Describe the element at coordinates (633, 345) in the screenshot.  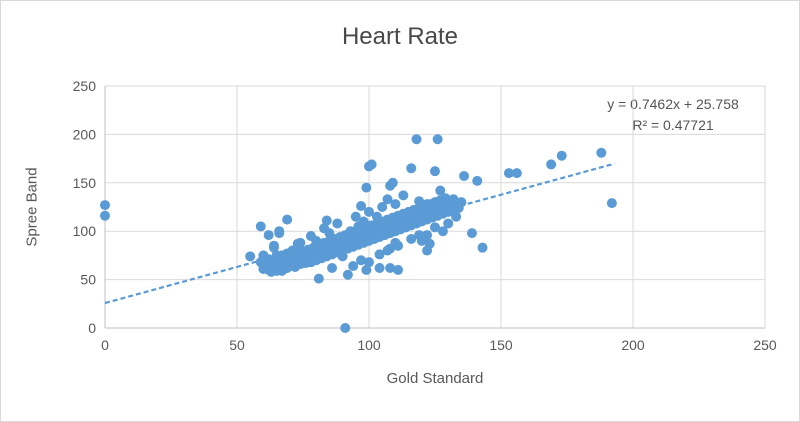
I see `x-tick-label: 200` at that location.